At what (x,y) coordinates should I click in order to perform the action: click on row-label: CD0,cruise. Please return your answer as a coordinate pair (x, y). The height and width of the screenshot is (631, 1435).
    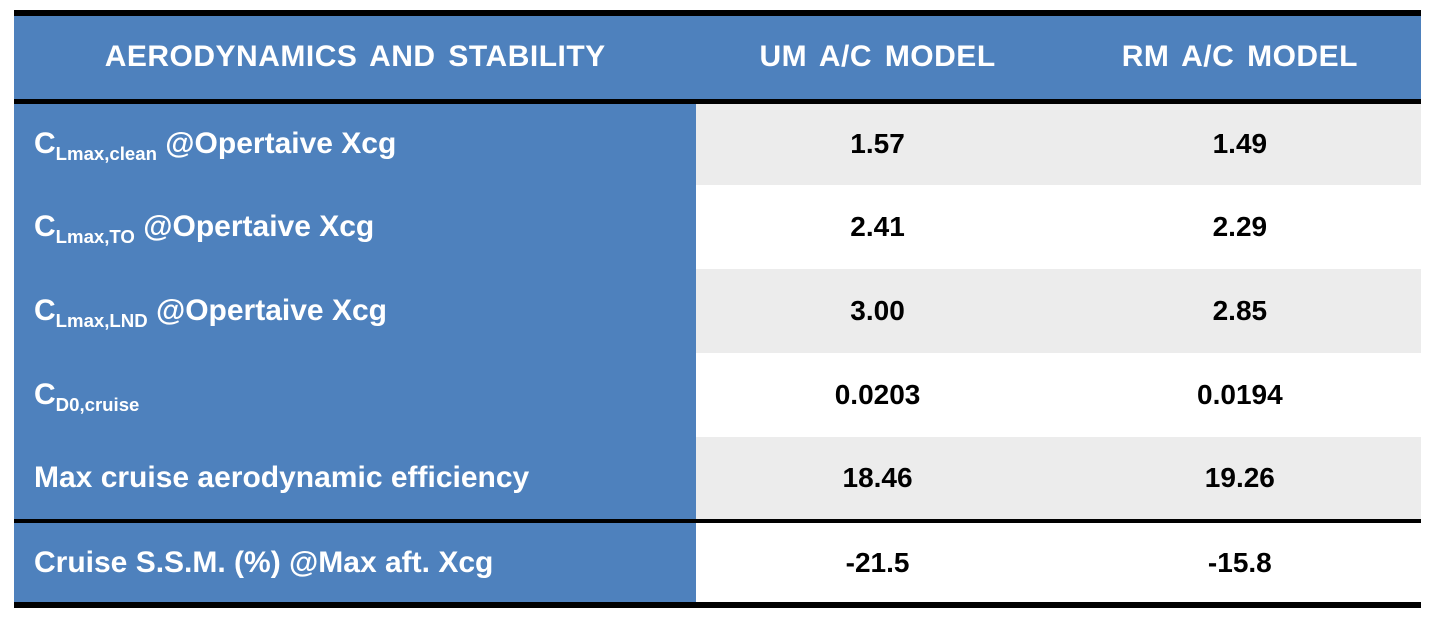
    Looking at the image, I should click on (355, 395).